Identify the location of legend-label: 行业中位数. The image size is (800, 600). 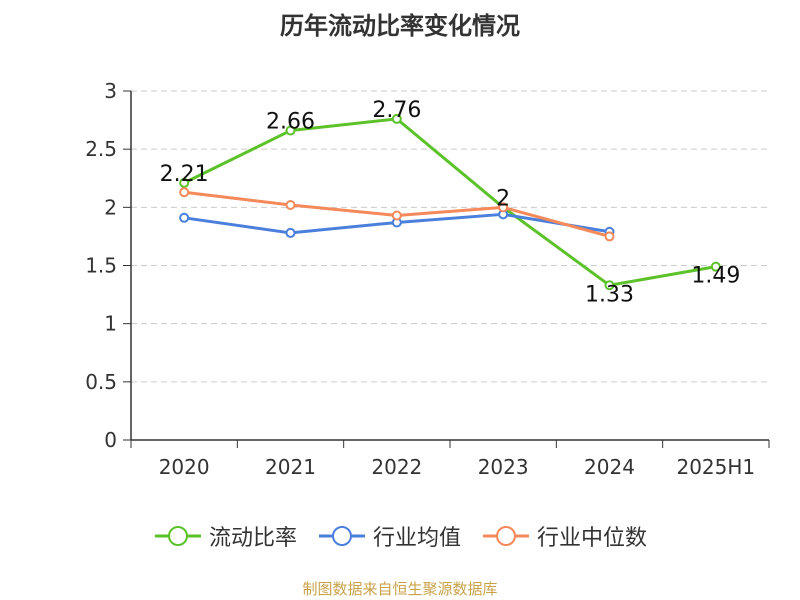
(592, 538).